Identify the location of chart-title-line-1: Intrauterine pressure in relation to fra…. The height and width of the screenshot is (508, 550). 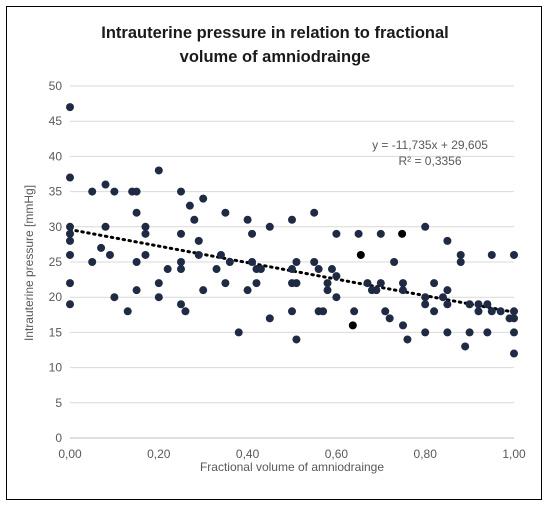
(275, 33).